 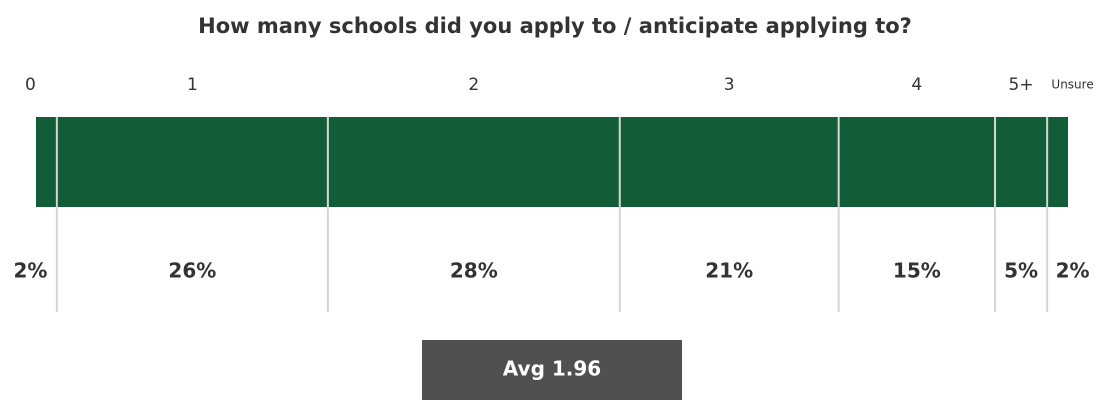 I want to click on category-label: 3, so click(x=729, y=85).